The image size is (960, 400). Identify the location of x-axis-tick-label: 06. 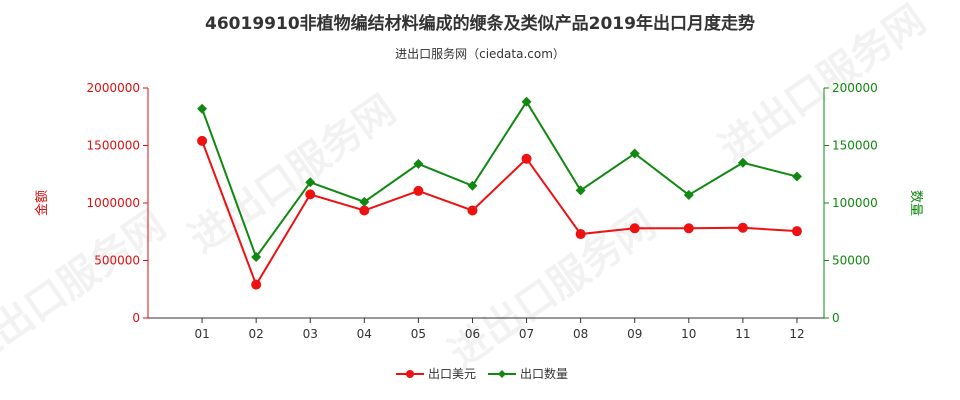
(472, 334).